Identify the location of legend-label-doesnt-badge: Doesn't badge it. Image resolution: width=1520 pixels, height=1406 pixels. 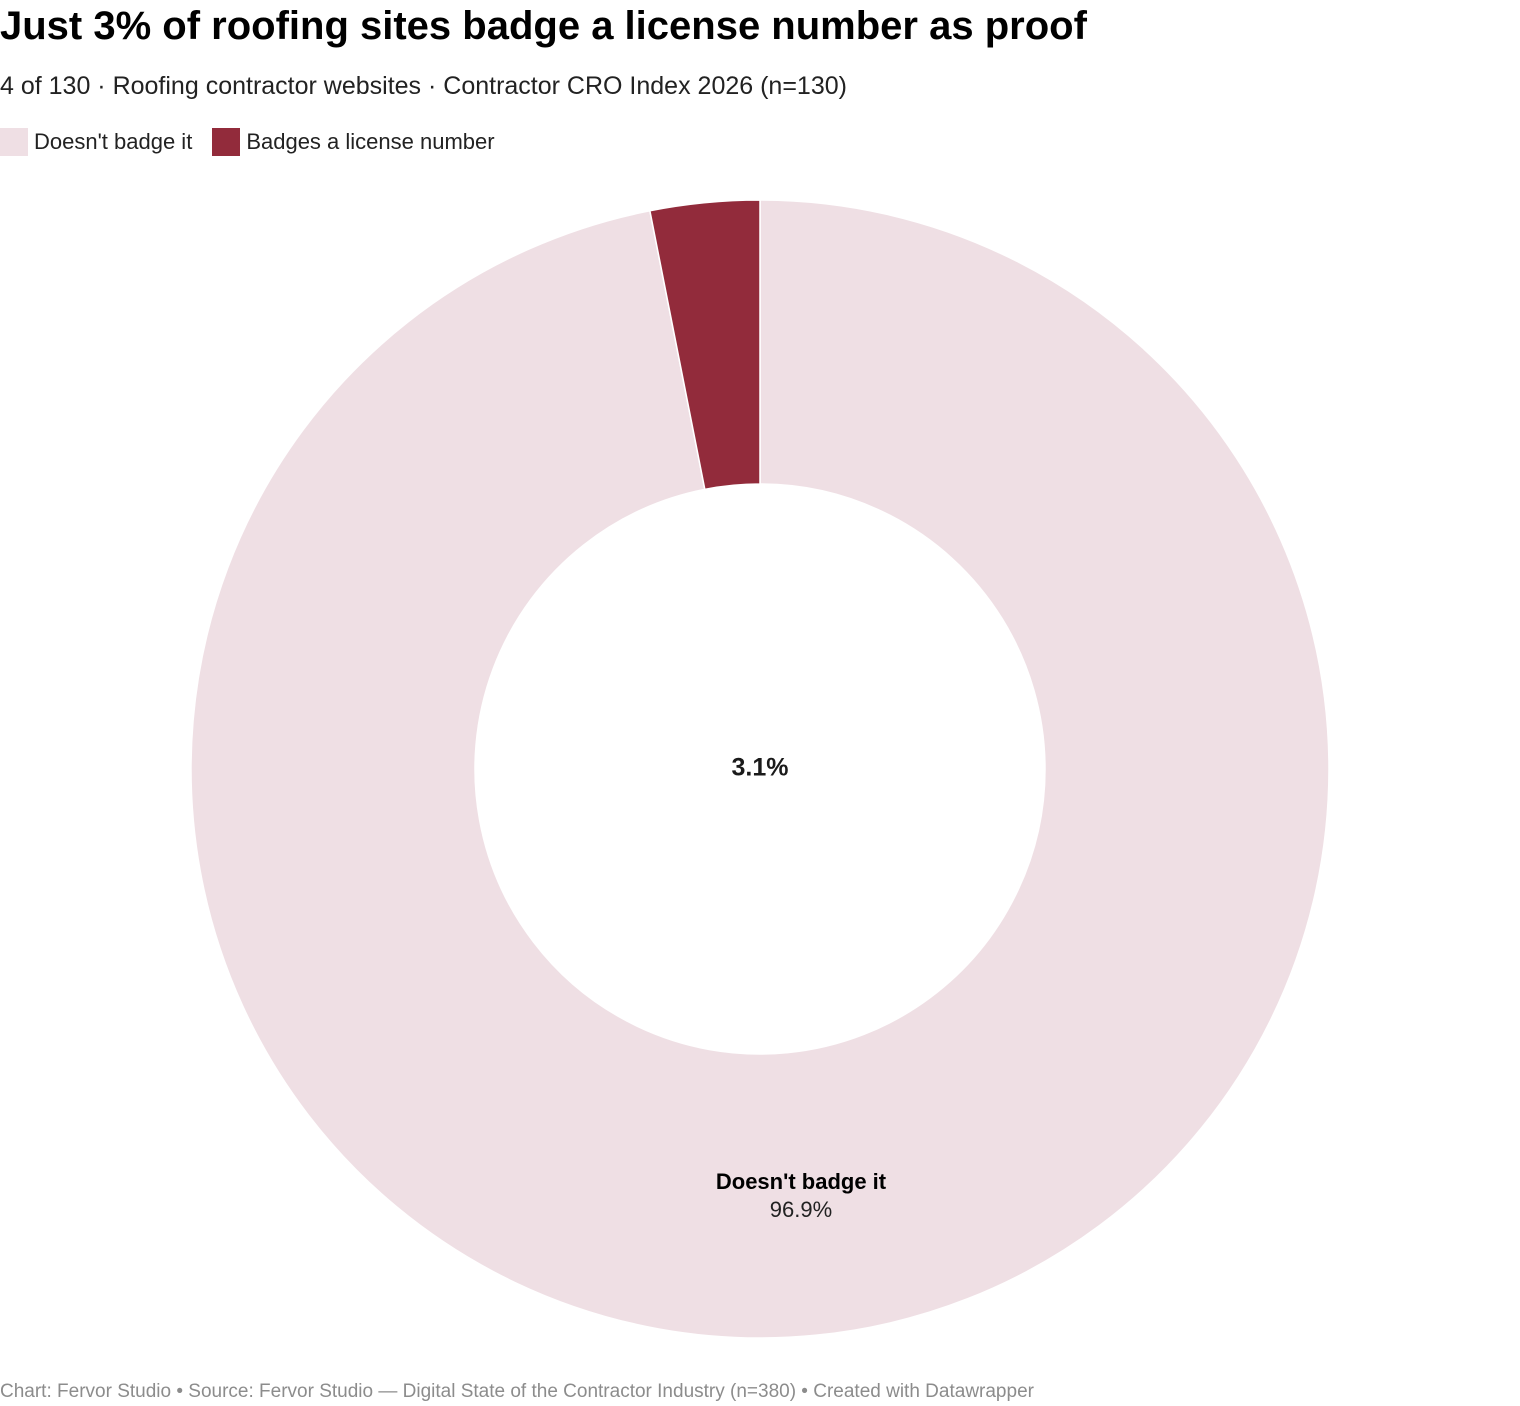
(113, 141).